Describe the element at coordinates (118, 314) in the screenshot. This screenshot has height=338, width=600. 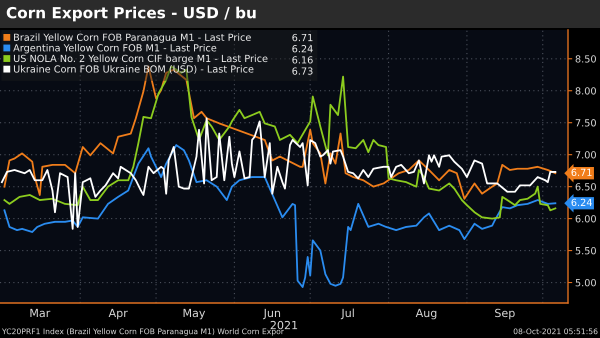
I see `x-tick-label: Apr` at that location.